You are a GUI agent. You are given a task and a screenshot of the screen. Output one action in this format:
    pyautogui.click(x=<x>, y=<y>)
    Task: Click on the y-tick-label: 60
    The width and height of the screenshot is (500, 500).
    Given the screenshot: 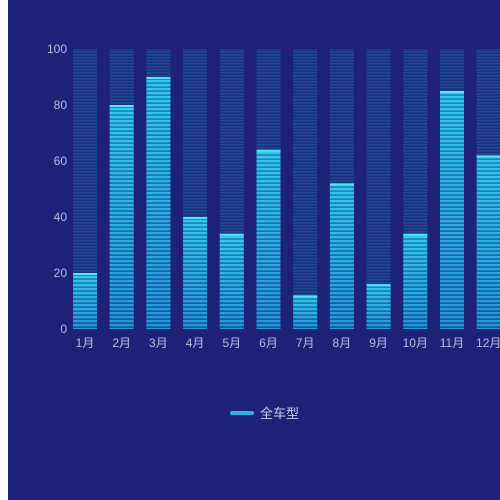 What is the action you would take?
    pyautogui.click(x=61, y=161)
    